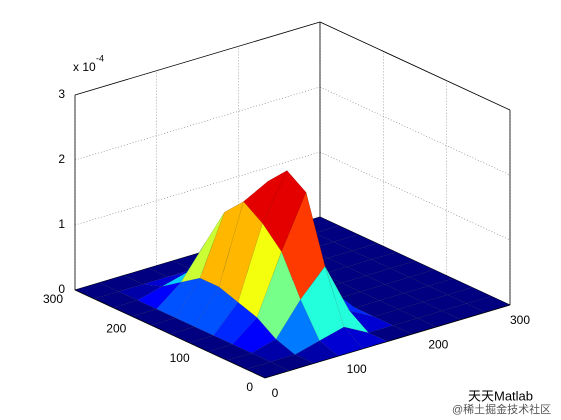  I want to click on z-tick-label: 1, so click(61, 224).